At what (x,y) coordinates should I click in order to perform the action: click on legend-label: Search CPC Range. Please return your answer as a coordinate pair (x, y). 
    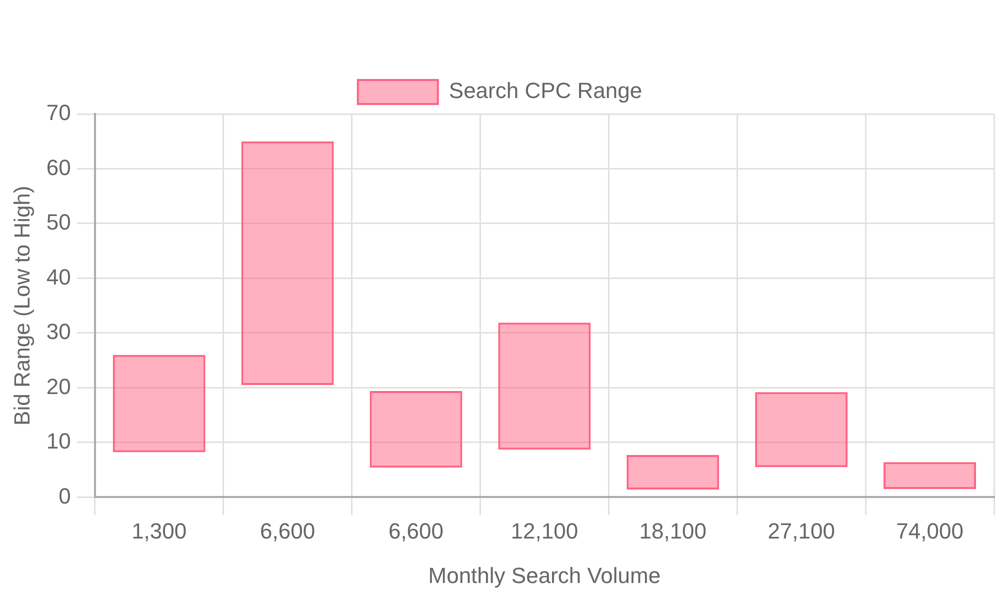
    Looking at the image, I should click on (545, 91).